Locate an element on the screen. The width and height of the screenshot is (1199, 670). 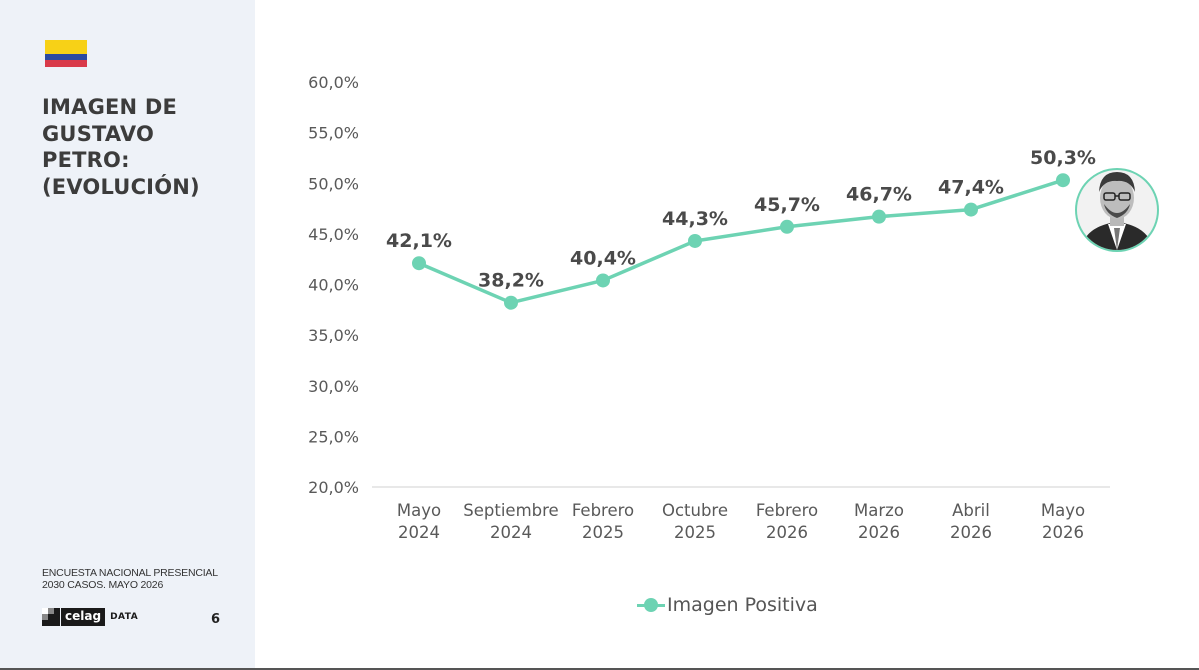
bottom-divider is located at coordinates (599, 669).